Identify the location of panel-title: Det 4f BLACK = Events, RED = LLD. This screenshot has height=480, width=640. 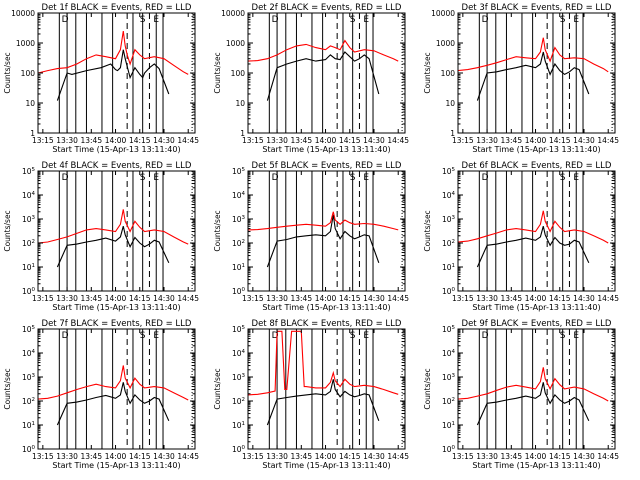
(117, 166).